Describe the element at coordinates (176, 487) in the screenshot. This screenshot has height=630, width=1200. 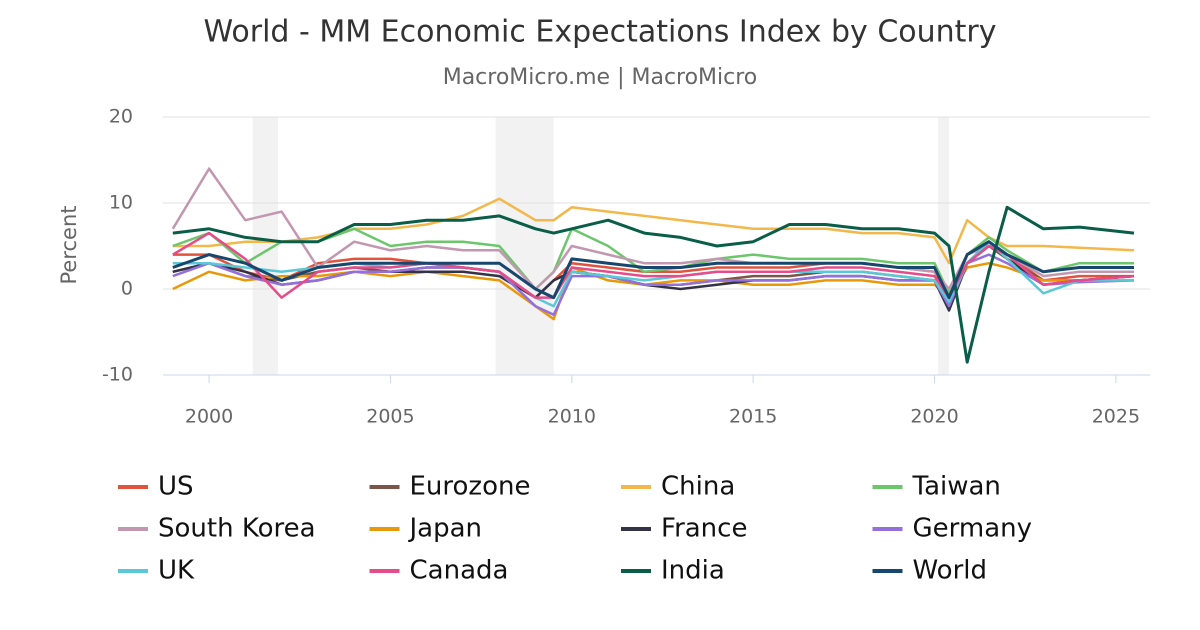
I see `legend-label: US` at that location.